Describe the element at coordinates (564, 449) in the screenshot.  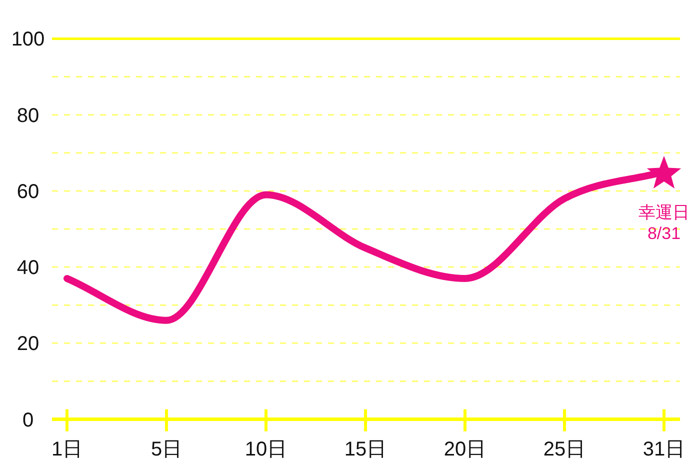
I see `x-tick-label: 25日` at that location.